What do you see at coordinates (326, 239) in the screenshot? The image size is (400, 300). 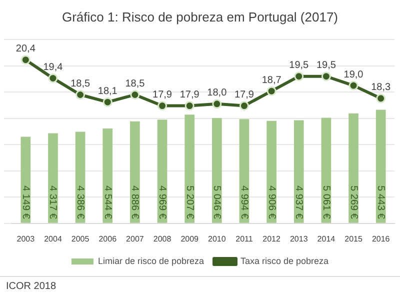 I see `x-tick-label: 2014` at bounding box center [326, 239].